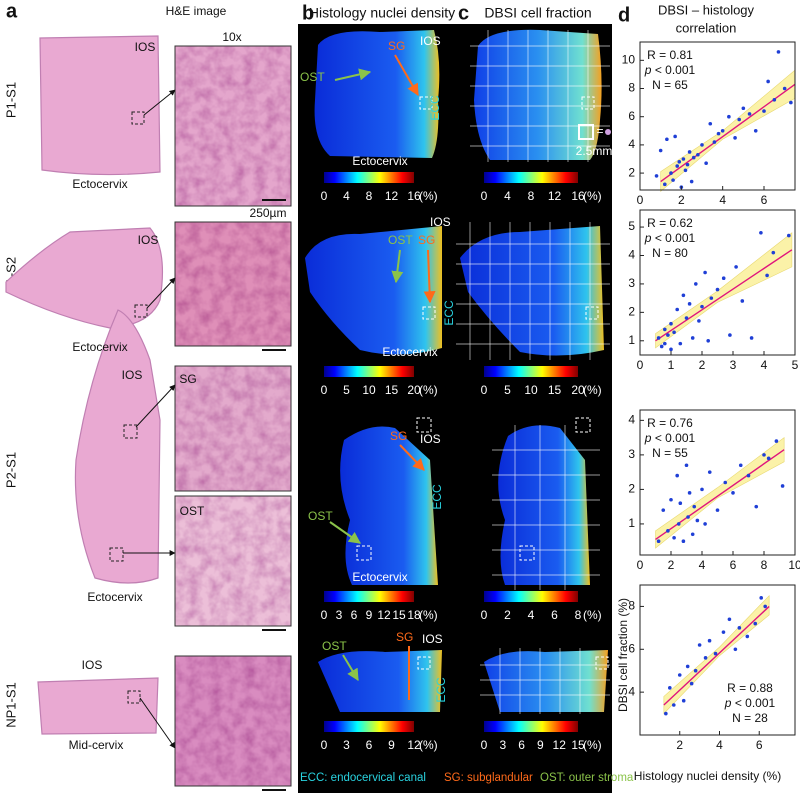 Image resolution: width=800 pixels, height=793 pixels. I want to click on x-tick-label: 8, so click(764, 565).